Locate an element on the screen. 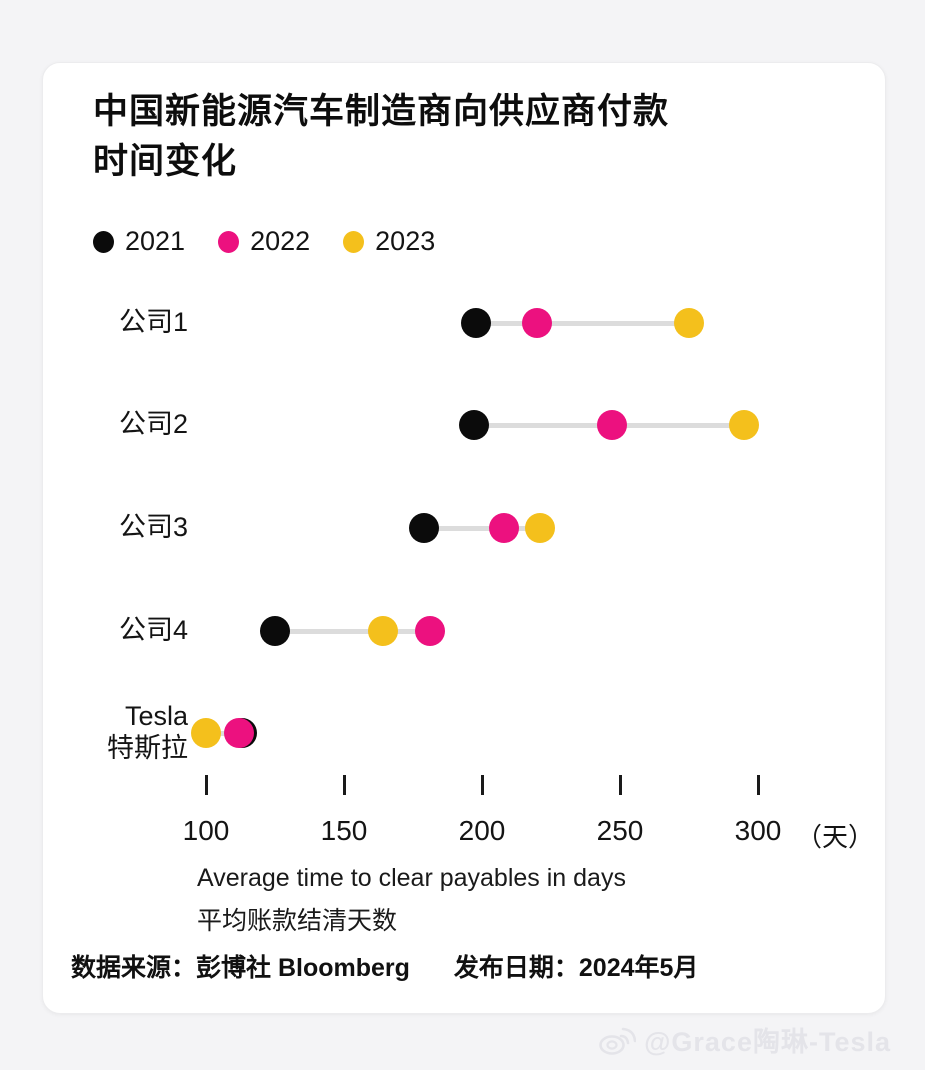 The height and width of the screenshot is (1070, 925). data-source-text: 数据来源：彭博社 Bloomberg is located at coordinates (240, 968).